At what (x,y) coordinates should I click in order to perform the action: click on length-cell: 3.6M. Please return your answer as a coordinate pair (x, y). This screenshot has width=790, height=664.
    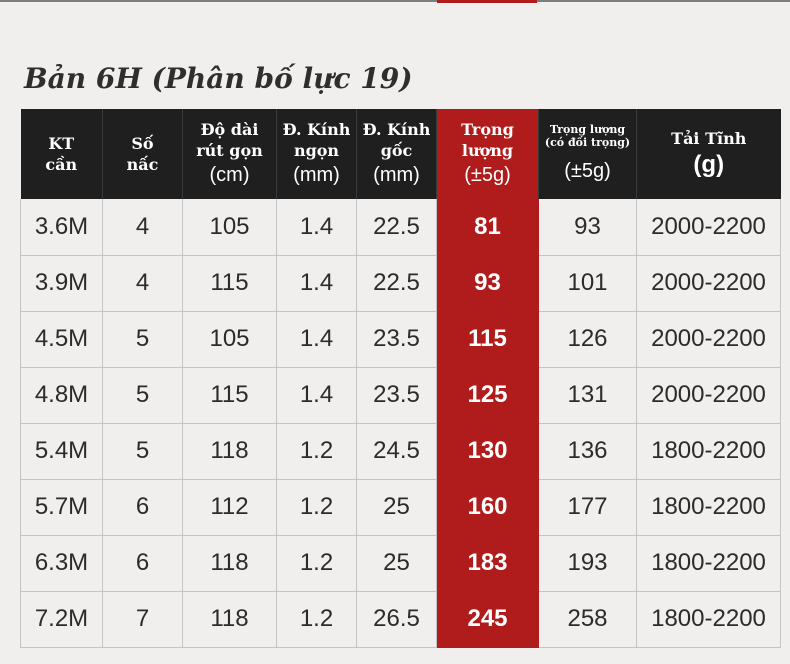
    Looking at the image, I should click on (61, 227).